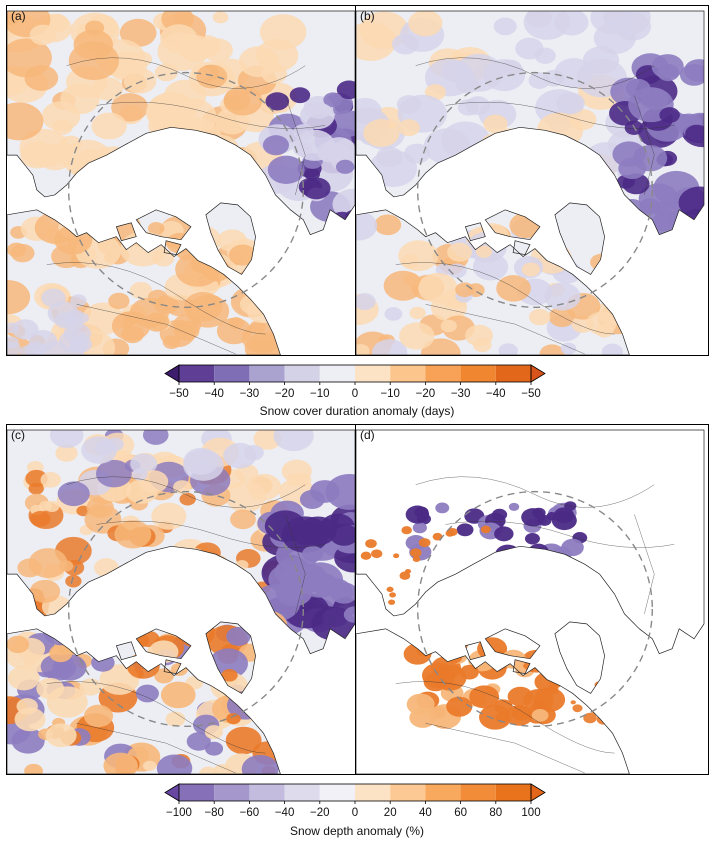 The width and height of the screenshot is (715, 850). I want to click on colorbar-top-tick-label: −50, so click(531, 394).